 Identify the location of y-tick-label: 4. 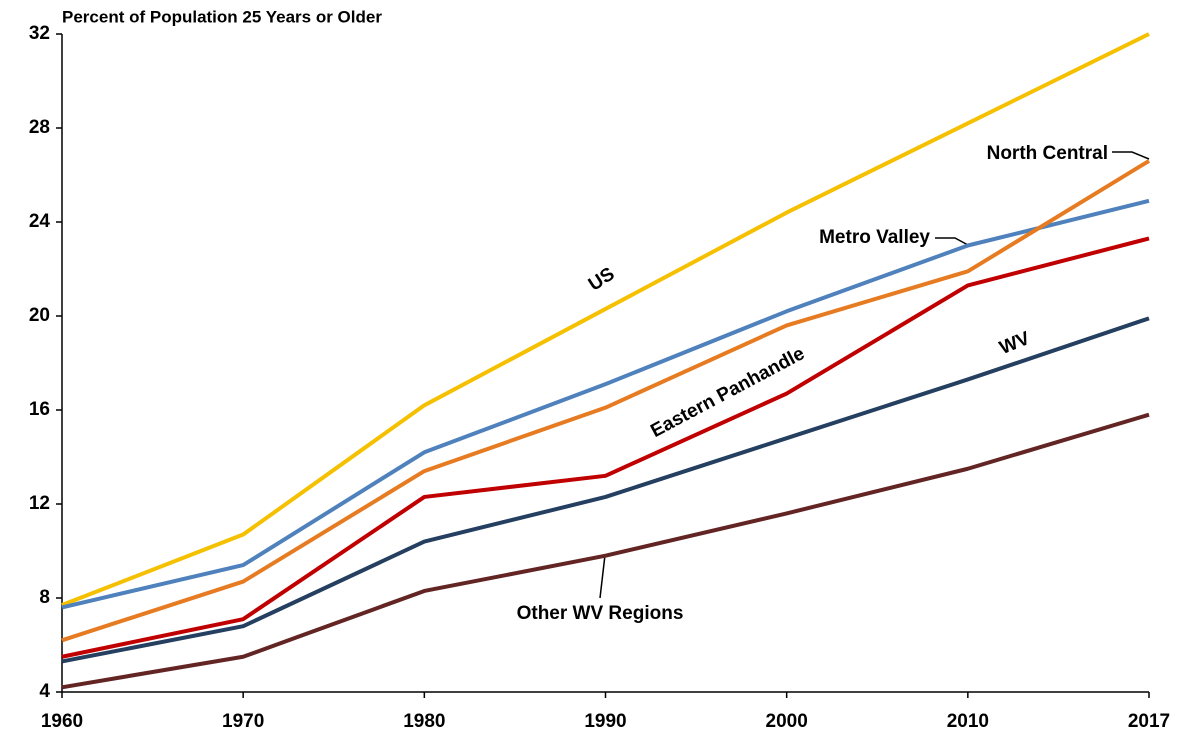
(44, 691).